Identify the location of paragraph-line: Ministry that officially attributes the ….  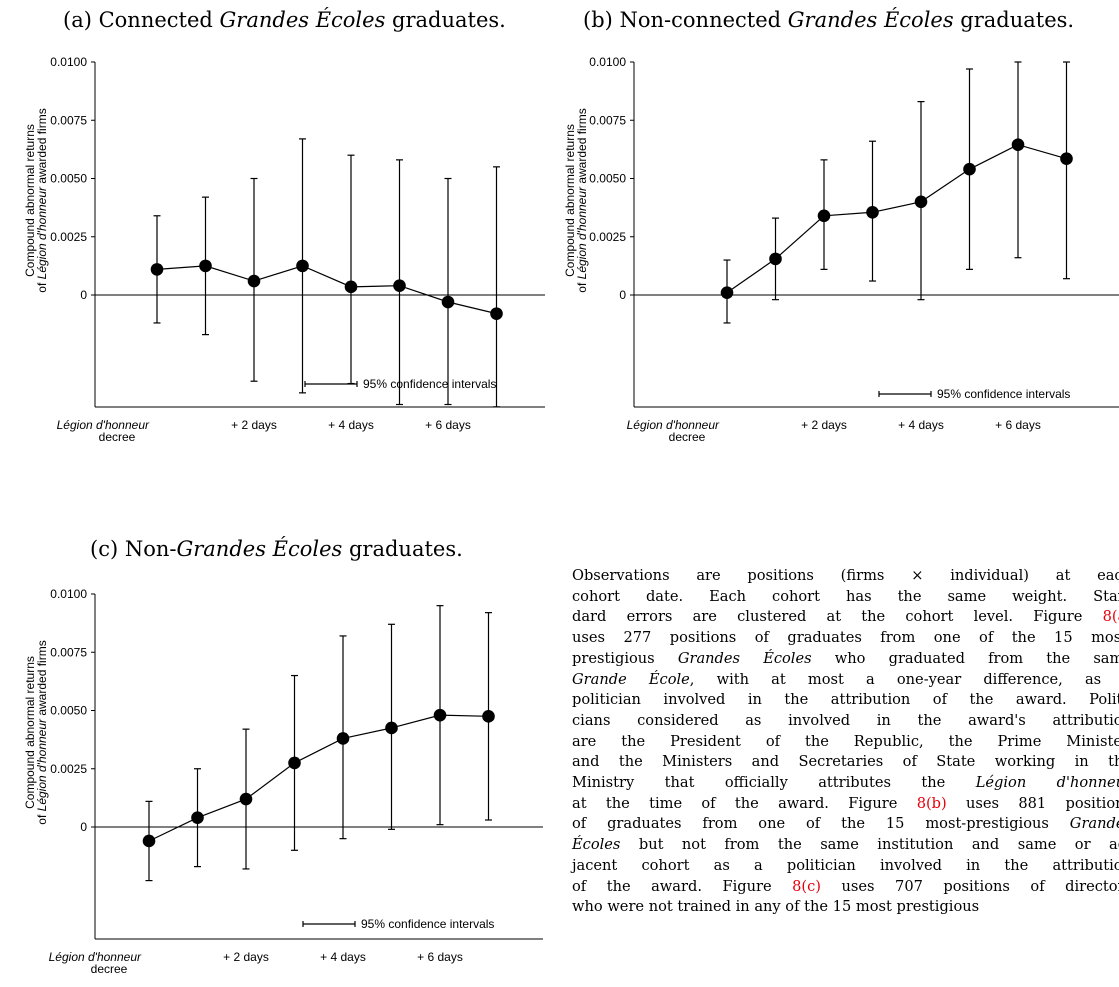
(845, 783).